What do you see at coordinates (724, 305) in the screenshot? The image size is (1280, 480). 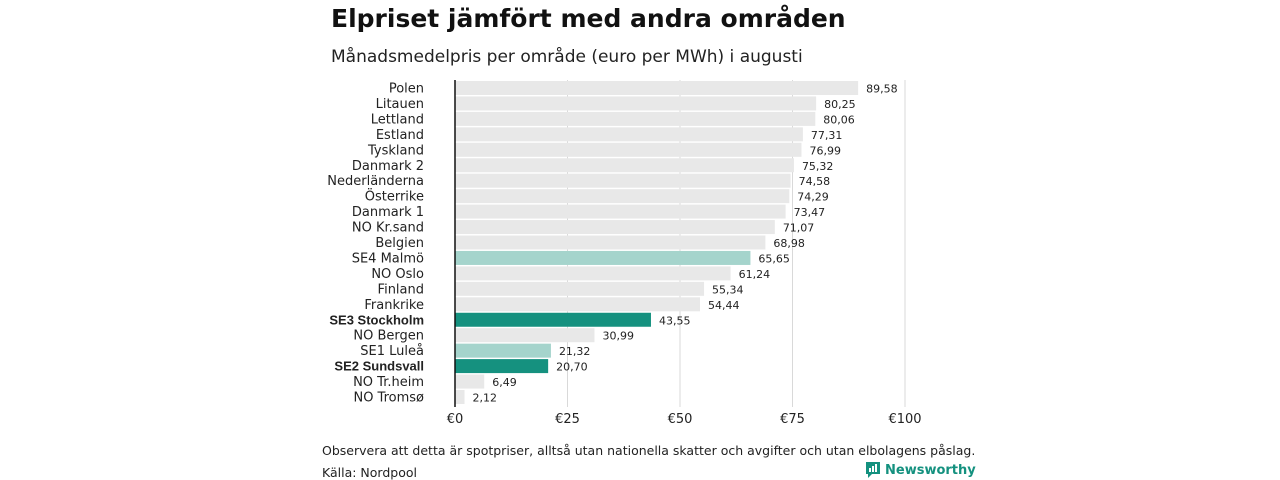 I see `value-label: 54,44` at bounding box center [724, 305].